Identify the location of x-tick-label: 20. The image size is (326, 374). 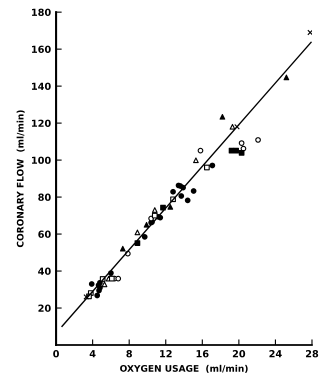
(239, 354).